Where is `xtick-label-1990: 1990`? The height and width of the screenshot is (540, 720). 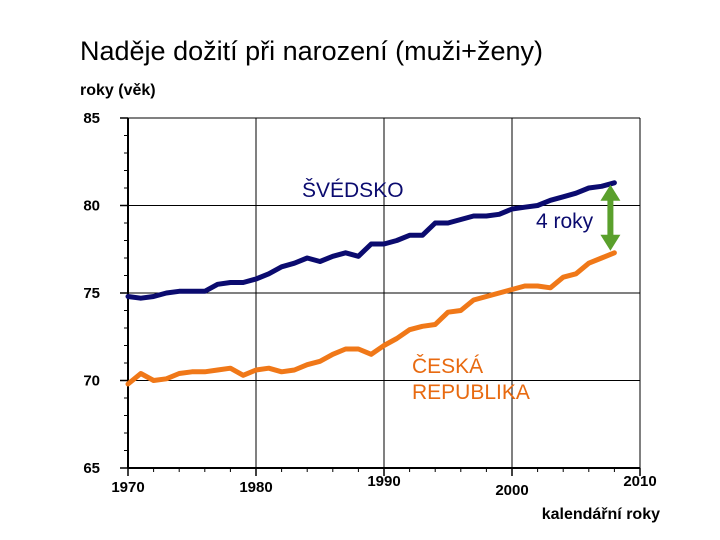 xtick-label-1990: 1990 is located at coordinates (383, 481).